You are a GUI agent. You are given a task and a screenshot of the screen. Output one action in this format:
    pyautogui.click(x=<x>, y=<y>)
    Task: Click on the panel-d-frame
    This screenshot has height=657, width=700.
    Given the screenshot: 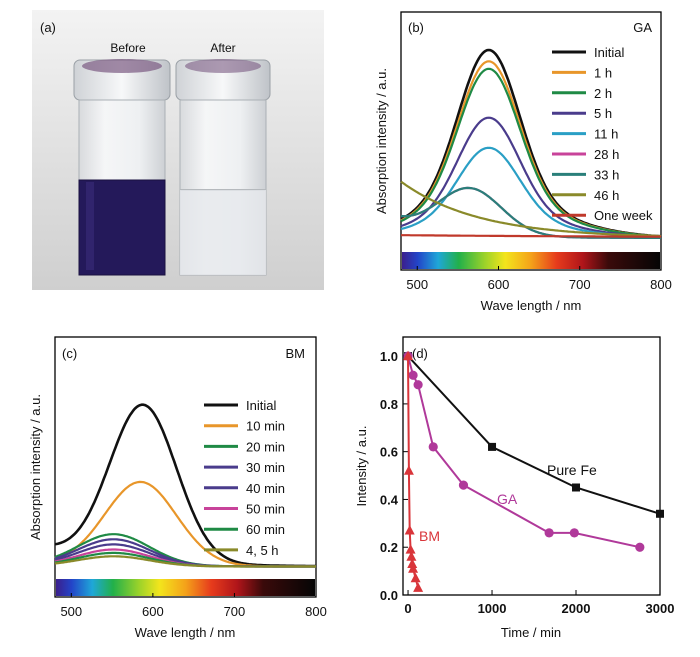 What is the action you would take?
    pyautogui.click(x=531, y=466)
    